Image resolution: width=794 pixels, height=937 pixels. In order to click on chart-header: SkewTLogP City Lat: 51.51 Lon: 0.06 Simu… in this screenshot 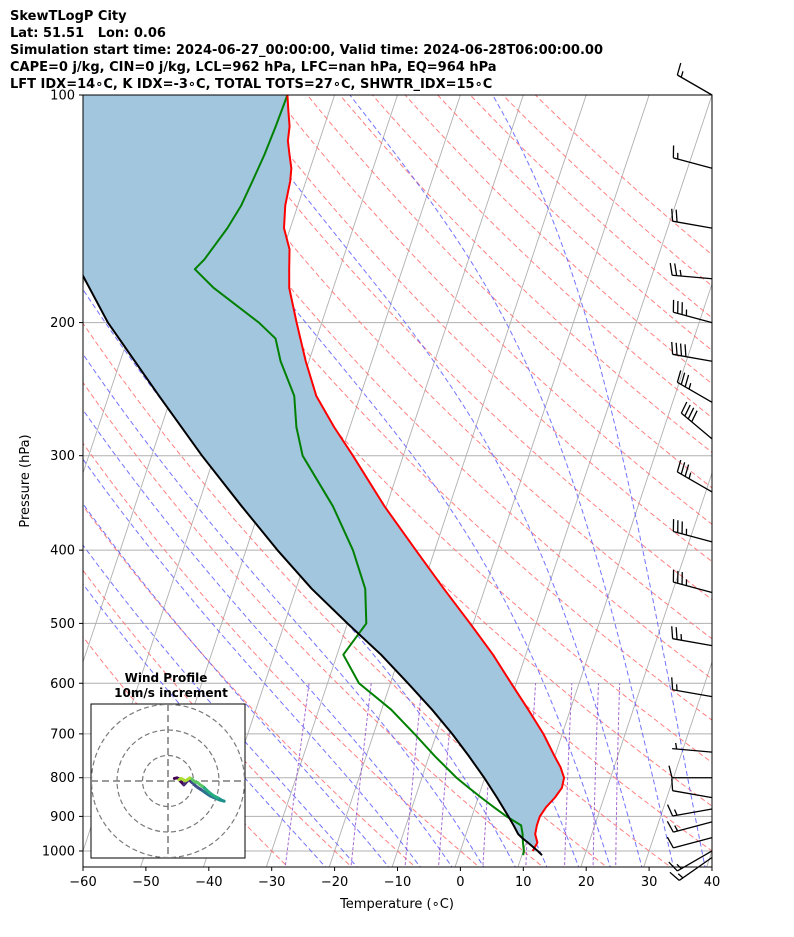, I will do `click(306, 50)`.